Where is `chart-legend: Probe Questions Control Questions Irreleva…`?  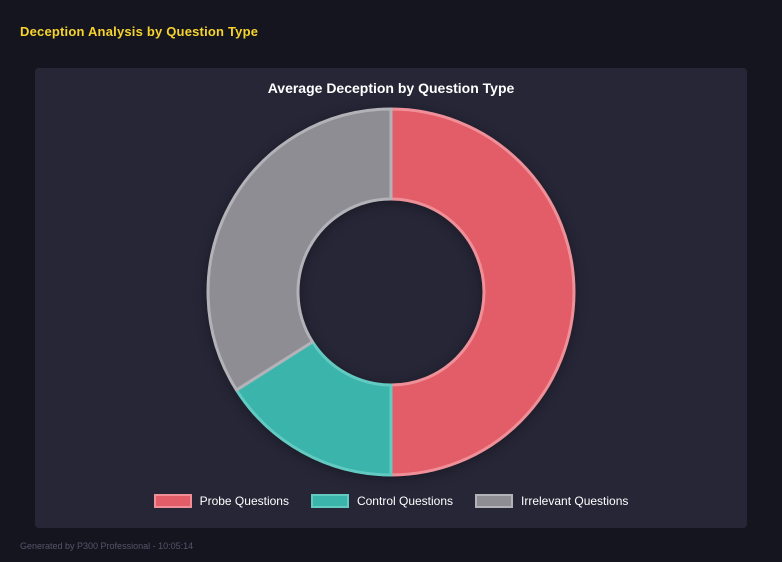
chart-legend: Probe Questions Control Questions Irreleva… is located at coordinates (391, 501).